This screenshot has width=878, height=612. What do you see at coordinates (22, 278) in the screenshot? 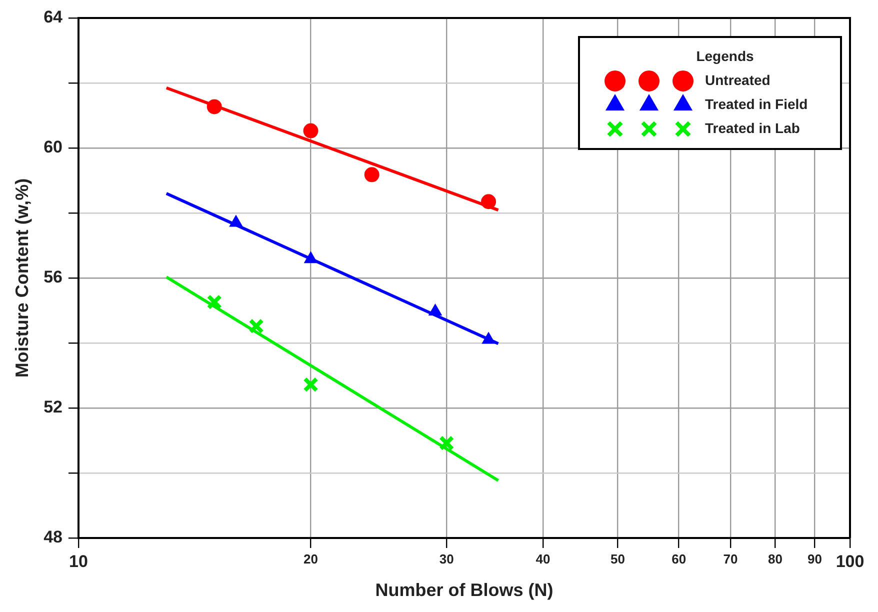
I see `y-axis-title: Moisture Content (w,%)` at bounding box center [22, 278].